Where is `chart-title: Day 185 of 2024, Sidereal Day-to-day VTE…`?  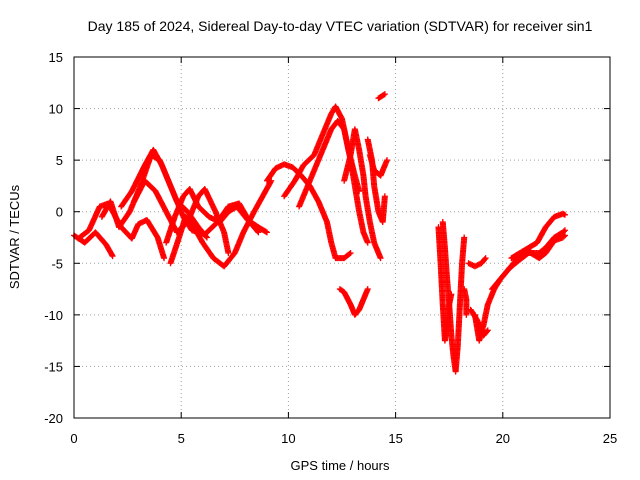 chart-title: Day 185 of 2024, Sidereal Day-to-day VTE… is located at coordinates (340, 26).